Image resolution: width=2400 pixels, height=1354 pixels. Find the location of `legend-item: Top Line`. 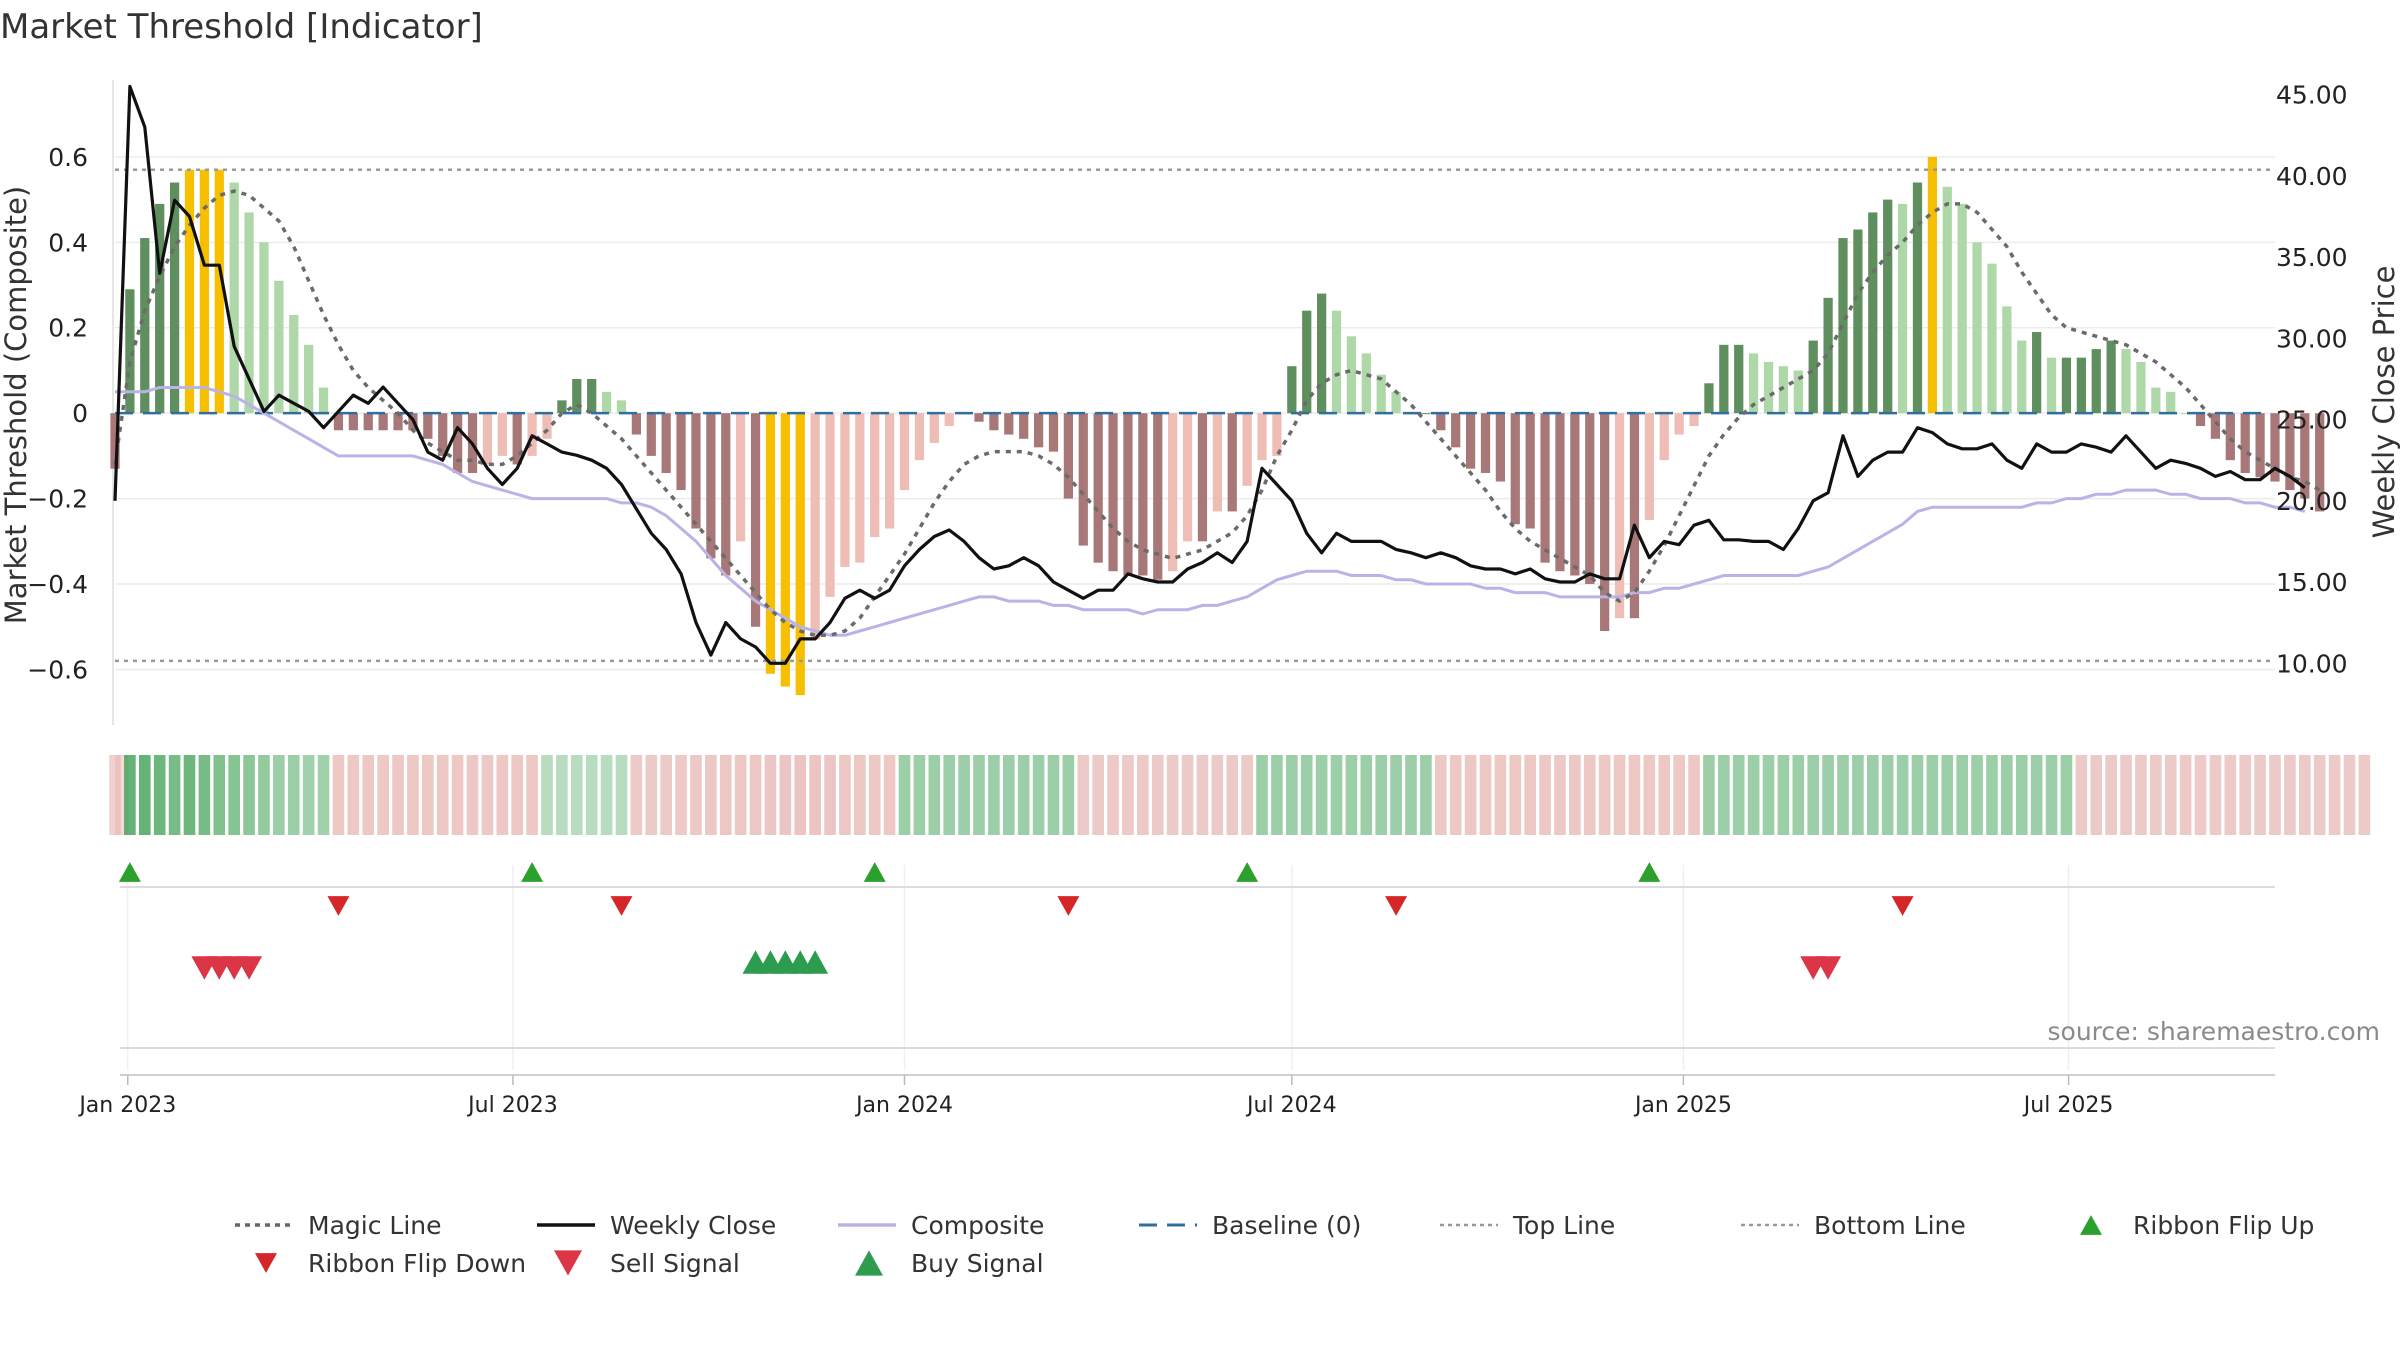

legend-item: Top Line is located at coordinates (1527, 1225).